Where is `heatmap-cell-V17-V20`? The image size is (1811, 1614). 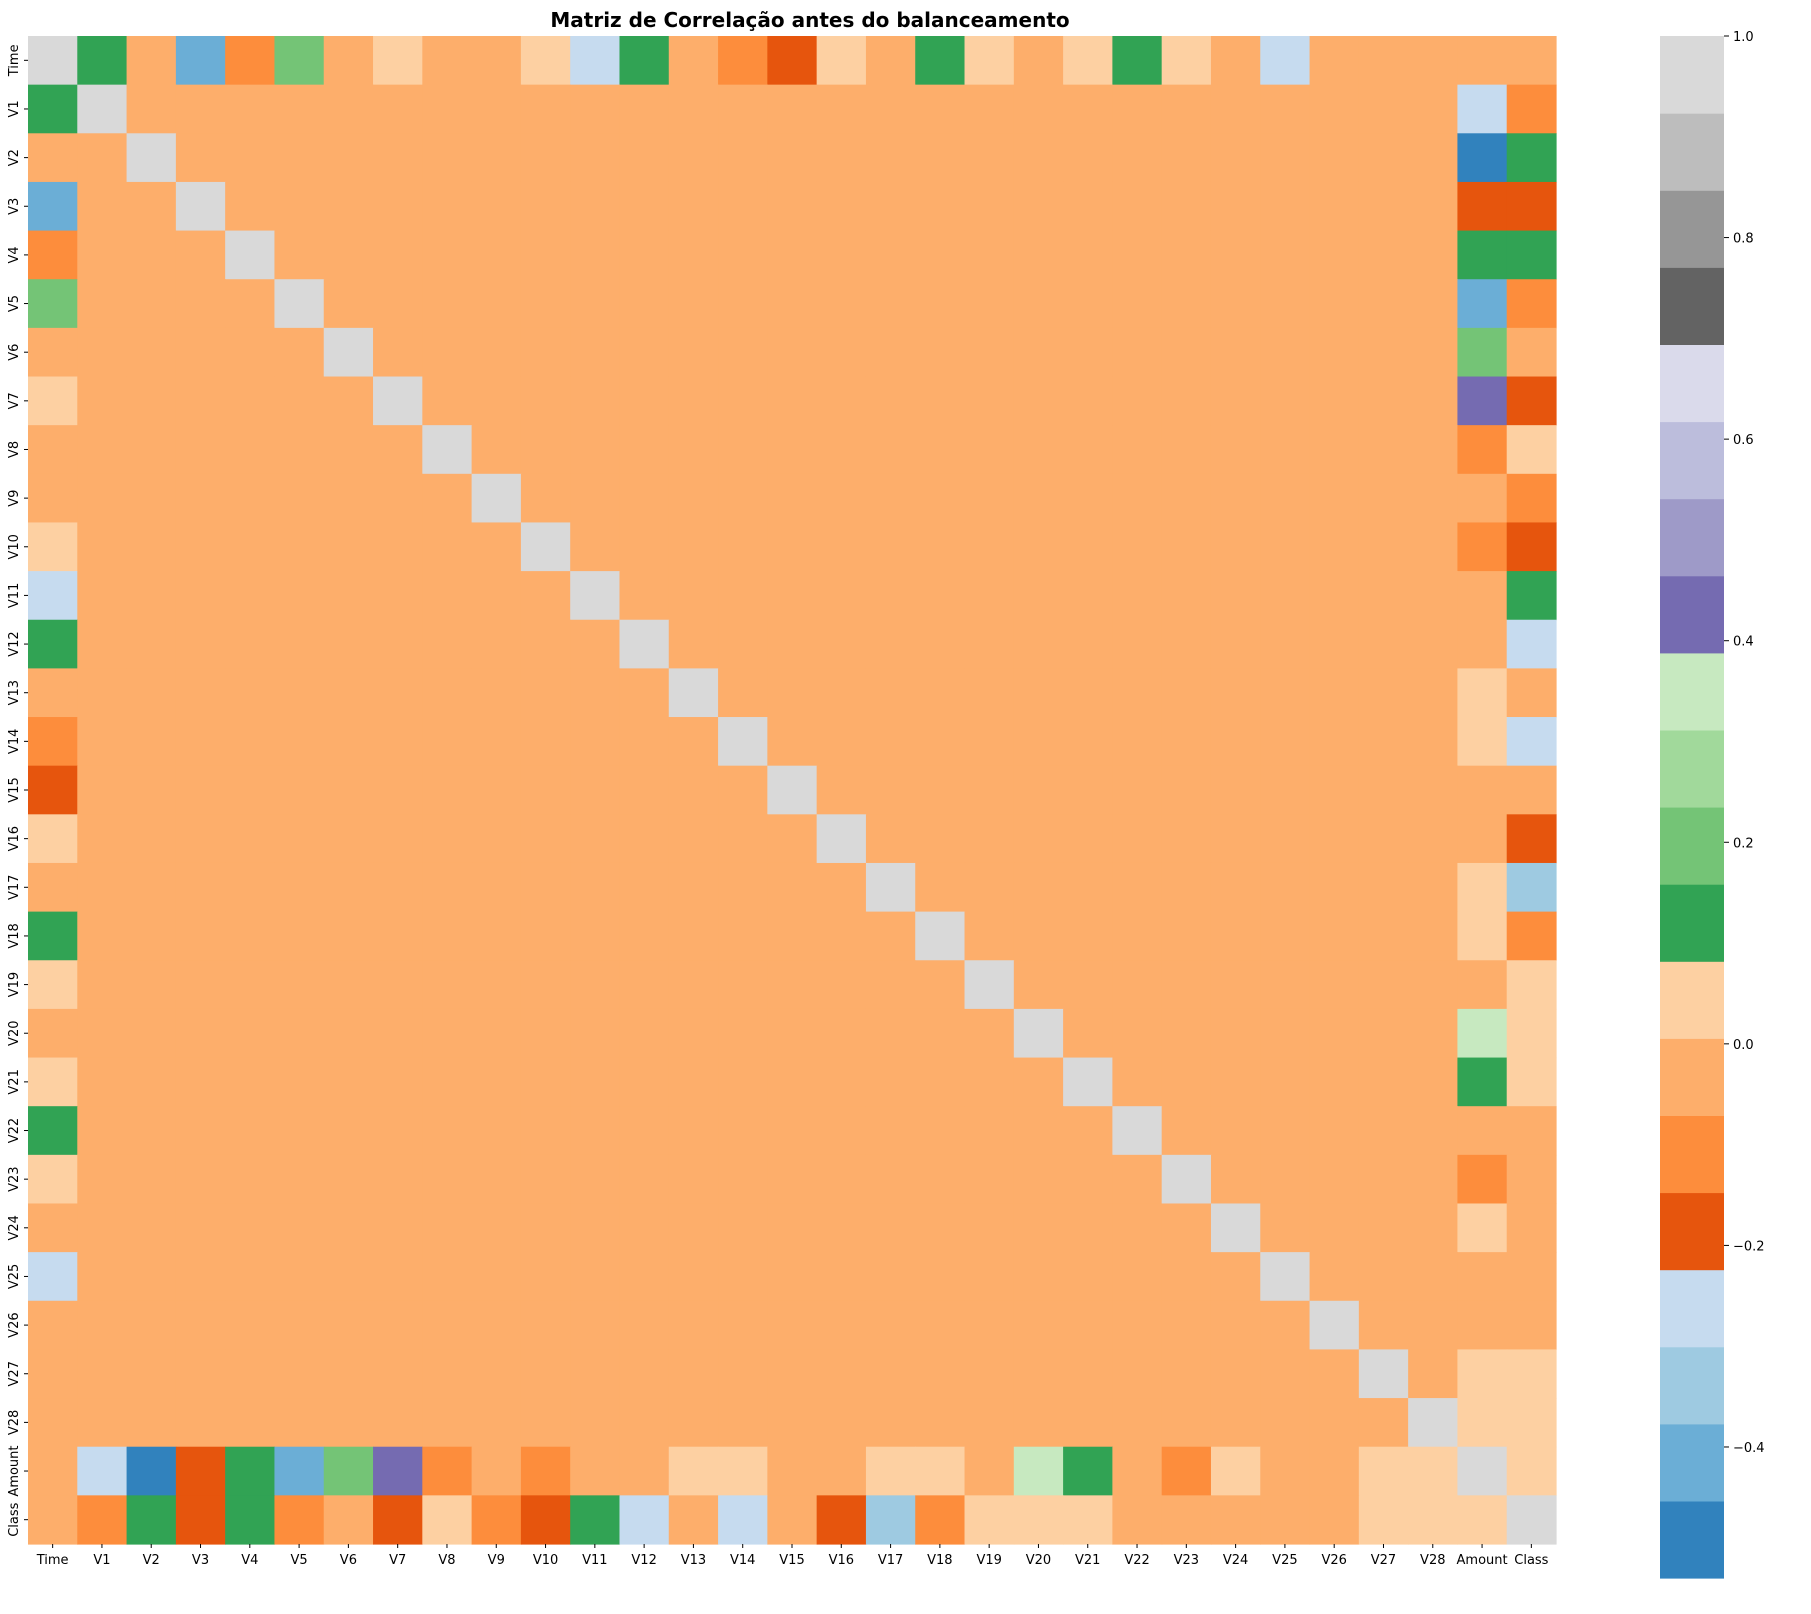 heatmap-cell-V17-V20 is located at coordinates (1038, 887).